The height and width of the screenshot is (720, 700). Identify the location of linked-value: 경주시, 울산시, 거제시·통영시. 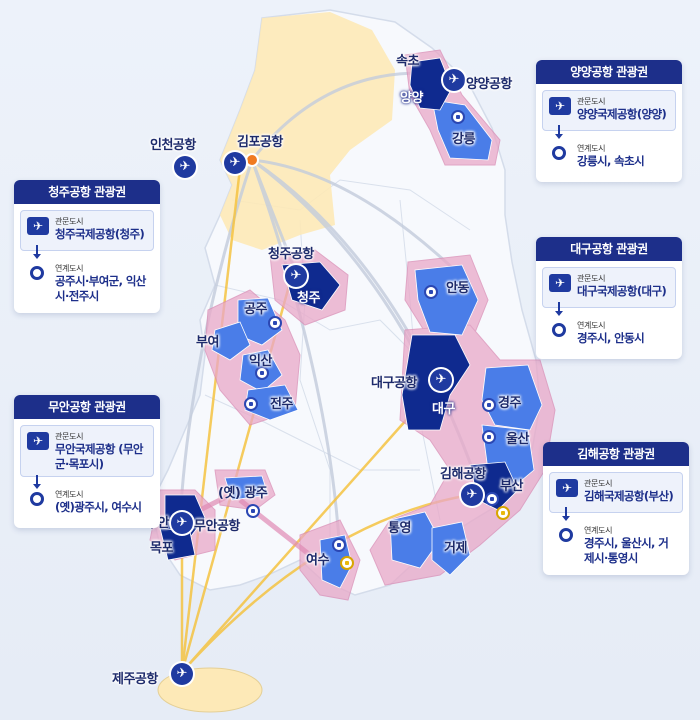
(626, 550).